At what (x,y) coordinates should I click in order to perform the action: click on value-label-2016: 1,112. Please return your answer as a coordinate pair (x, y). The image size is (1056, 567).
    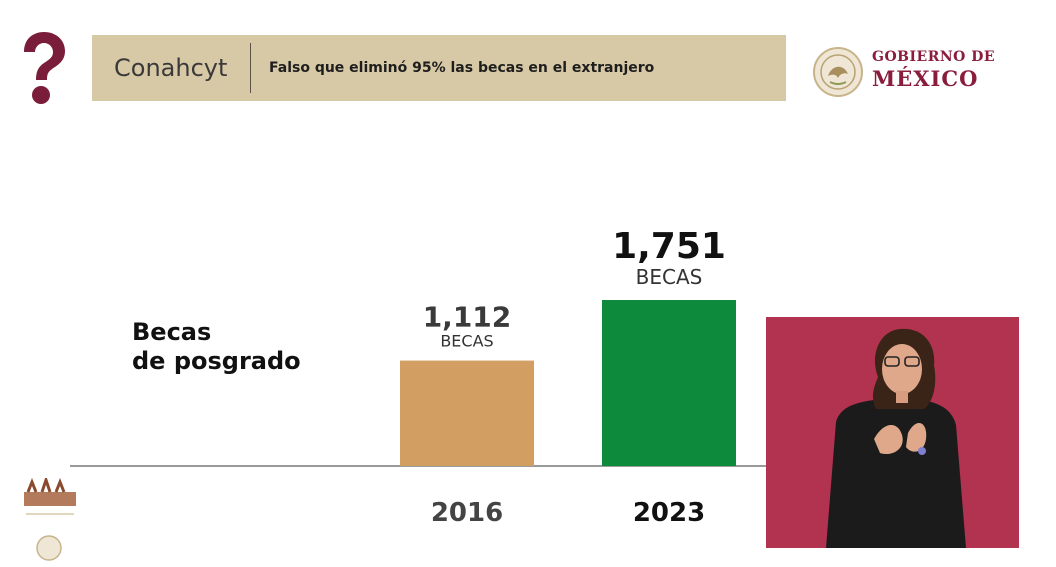
    Looking at the image, I should click on (467, 317).